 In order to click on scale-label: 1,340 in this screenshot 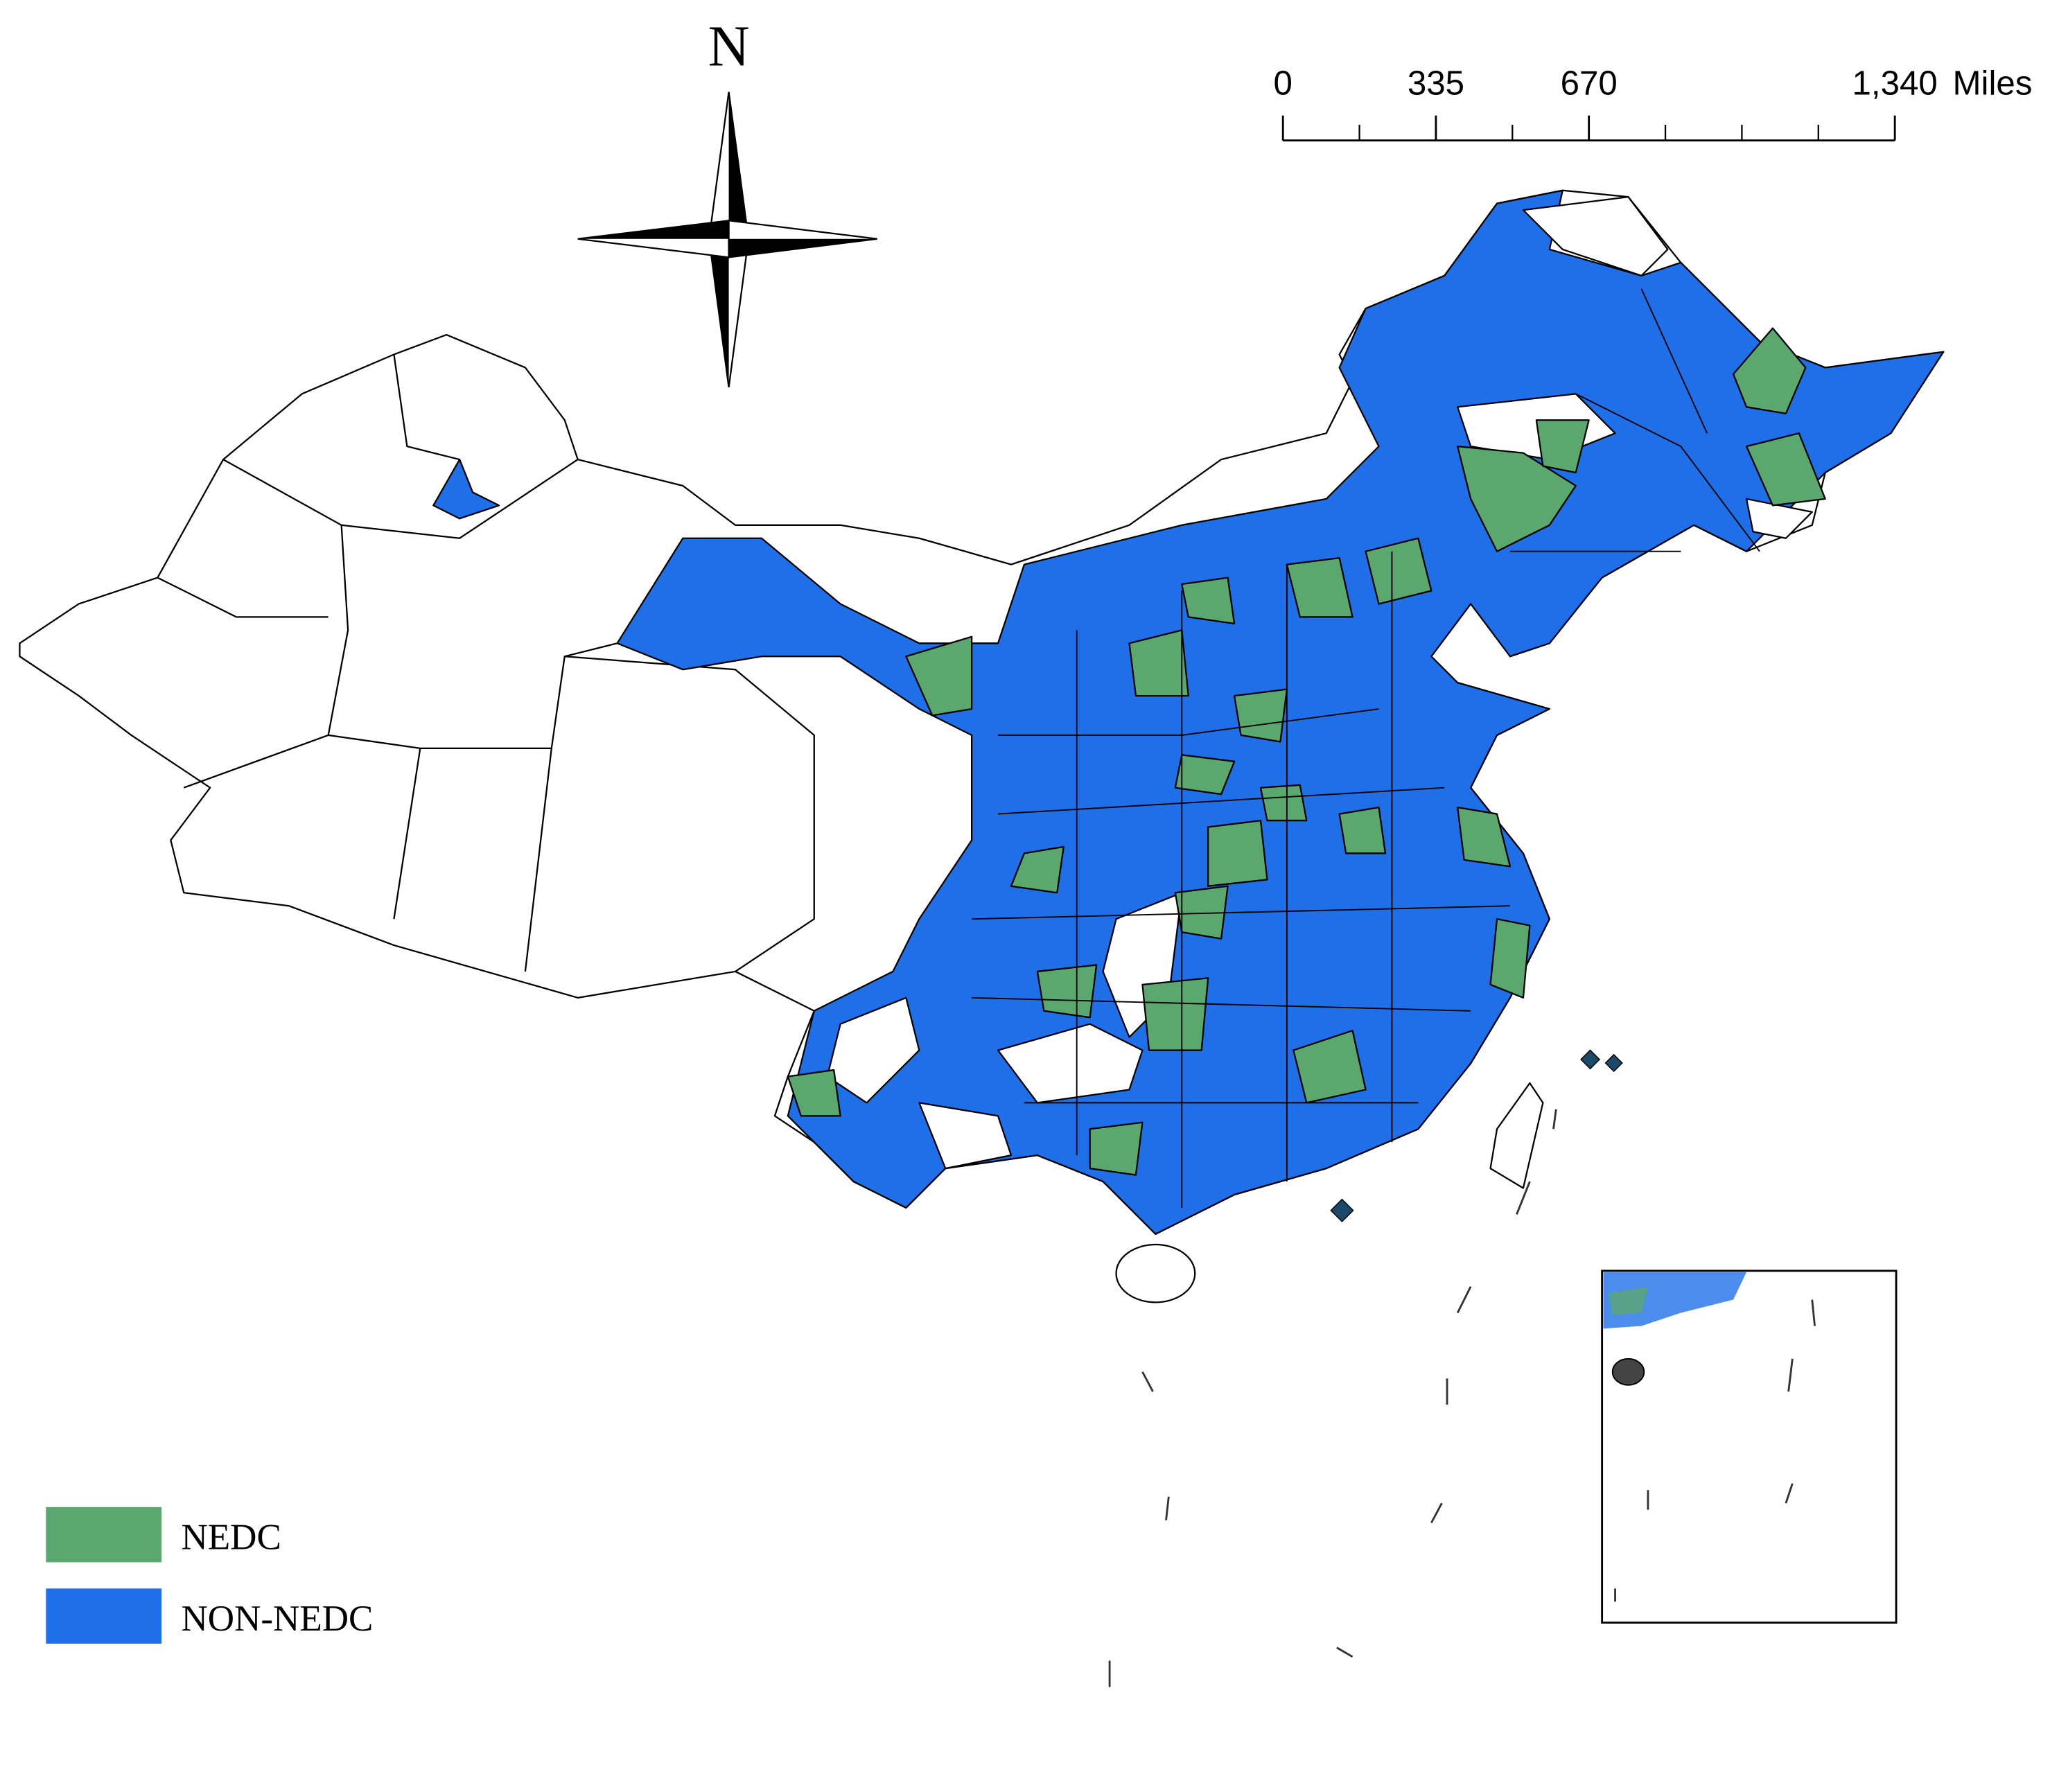, I will do `click(1895, 83)`.